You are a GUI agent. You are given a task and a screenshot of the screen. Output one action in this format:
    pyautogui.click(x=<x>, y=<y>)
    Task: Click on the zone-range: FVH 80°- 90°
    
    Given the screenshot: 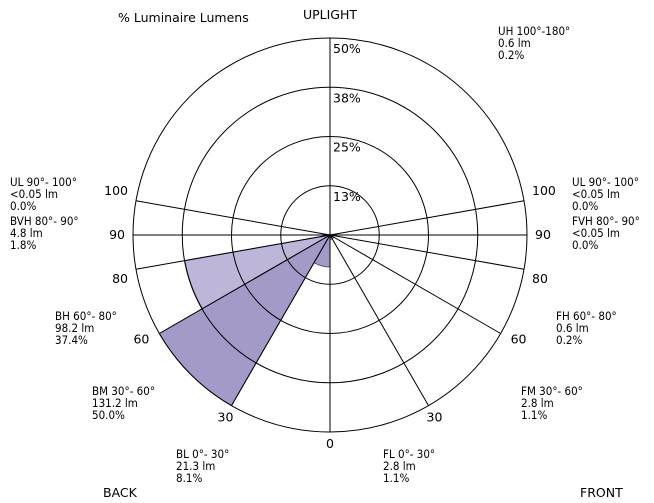 What is the action you would take?
    pyautogui.click(x=606, y=221)
    